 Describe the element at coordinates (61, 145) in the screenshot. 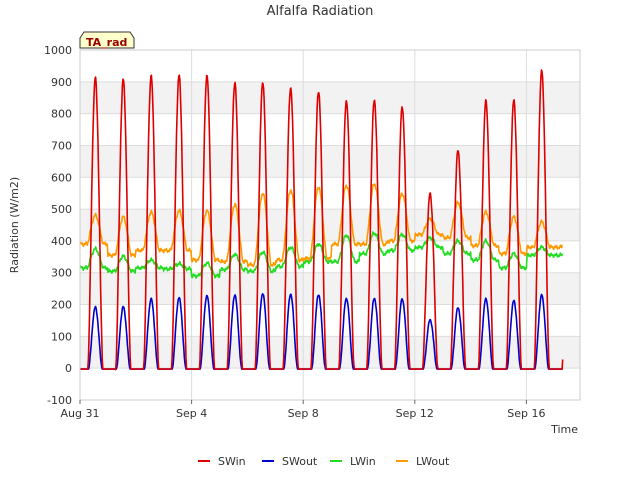

I see `y-tick-label: 700` at that location.